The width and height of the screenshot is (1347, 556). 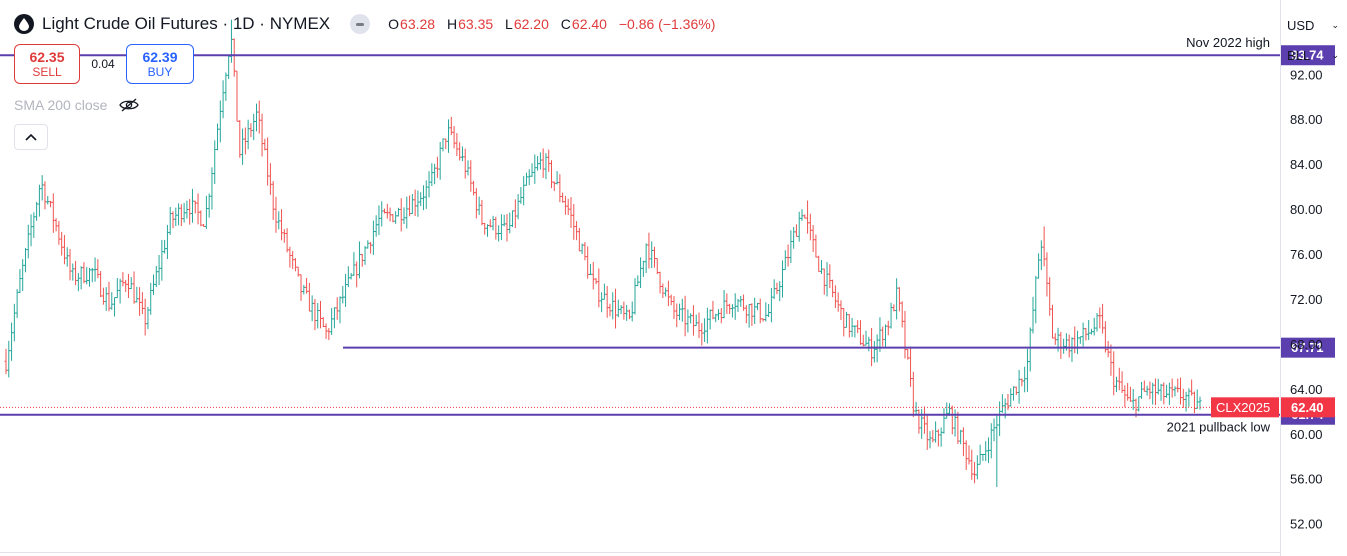 What do you see at coordinates (1306, 389) in the screenshot?
I see `y-tick-label: 64.00` at bounding box center [1306, 389].